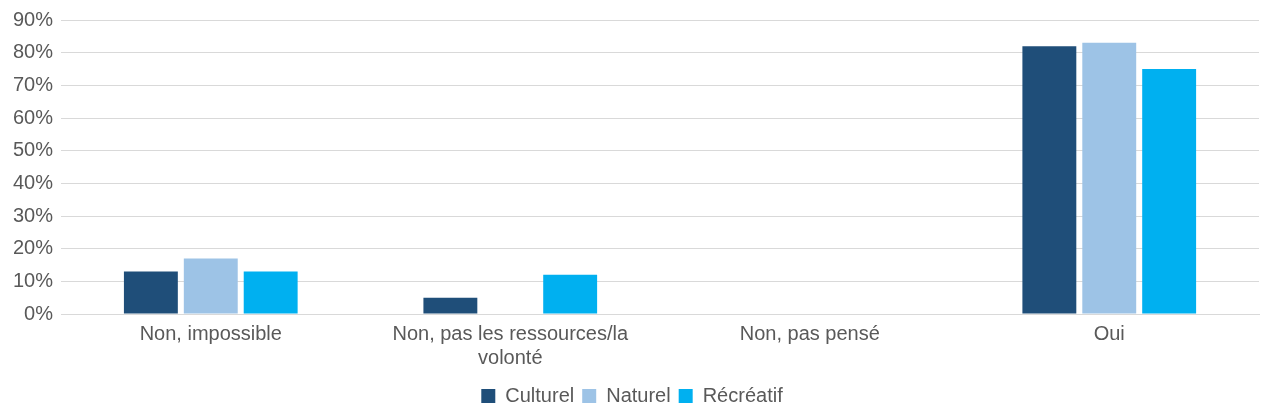  Describe the element at coordinates (743, 394) in the screenshot. I see `legend-label: Récréatif` at that location.